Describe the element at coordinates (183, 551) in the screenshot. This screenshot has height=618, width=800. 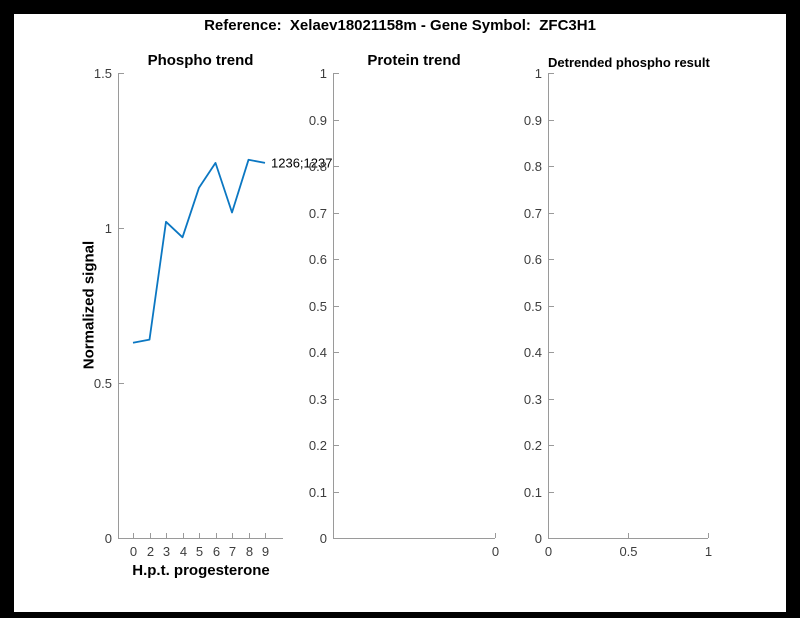
I see `x-tick-label: 4` at that location.